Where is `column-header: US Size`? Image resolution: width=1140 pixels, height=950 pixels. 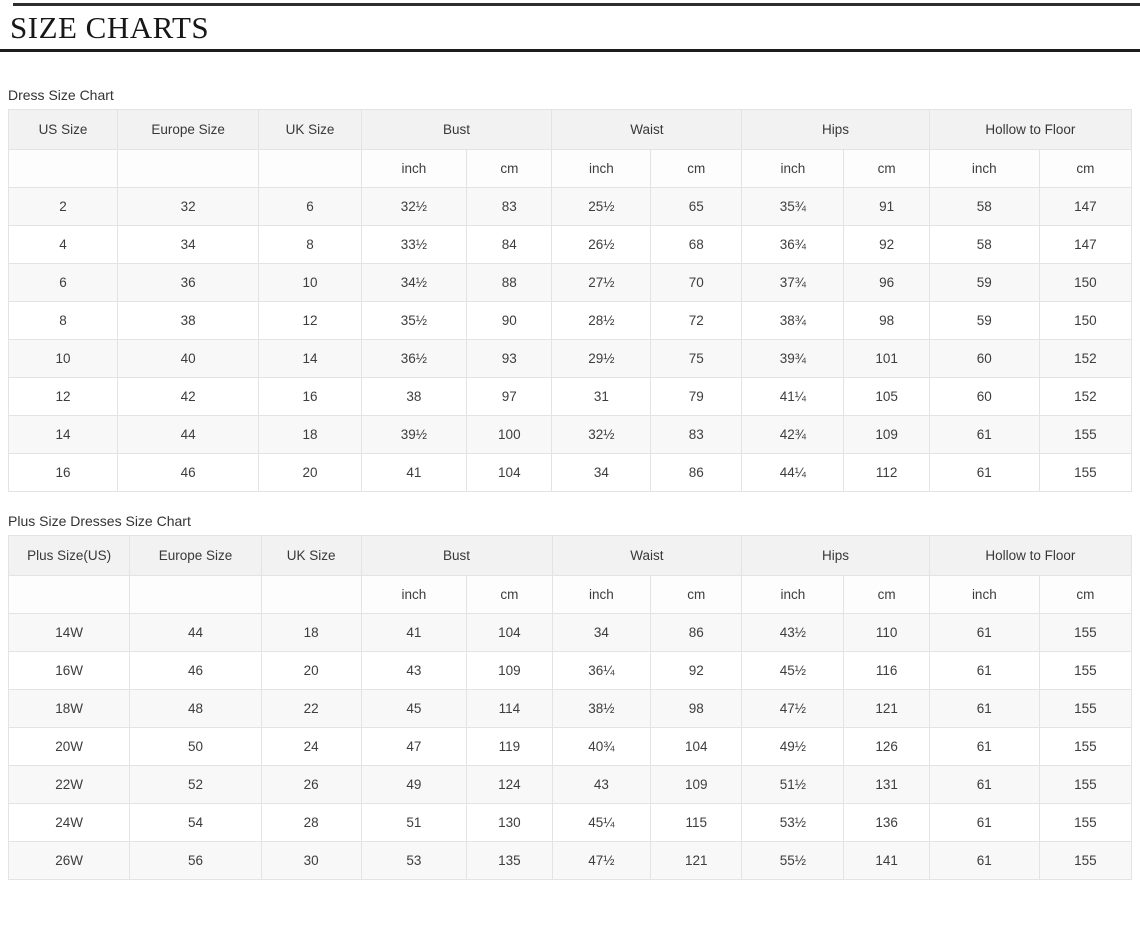
column-header: US Size is located at coordinates (63, 129).